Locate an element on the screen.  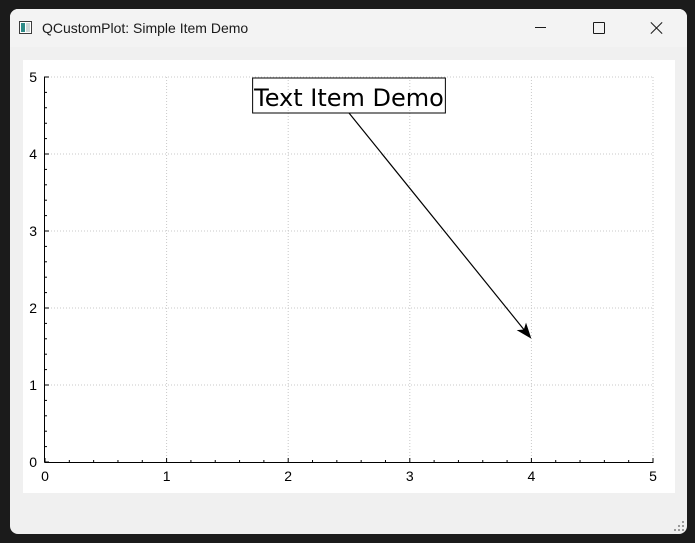
arrow-line is located at coordinates (436, 221).